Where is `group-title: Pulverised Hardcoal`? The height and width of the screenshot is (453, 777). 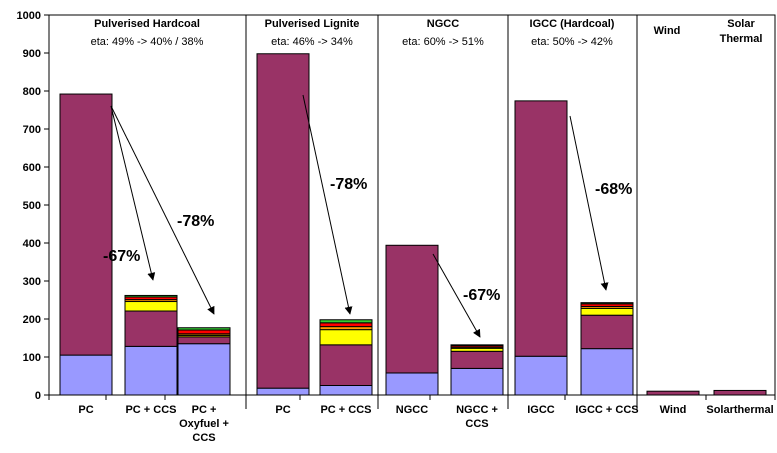 group-title: Pulverised Hardcoal is located at coordinates (147, 24).